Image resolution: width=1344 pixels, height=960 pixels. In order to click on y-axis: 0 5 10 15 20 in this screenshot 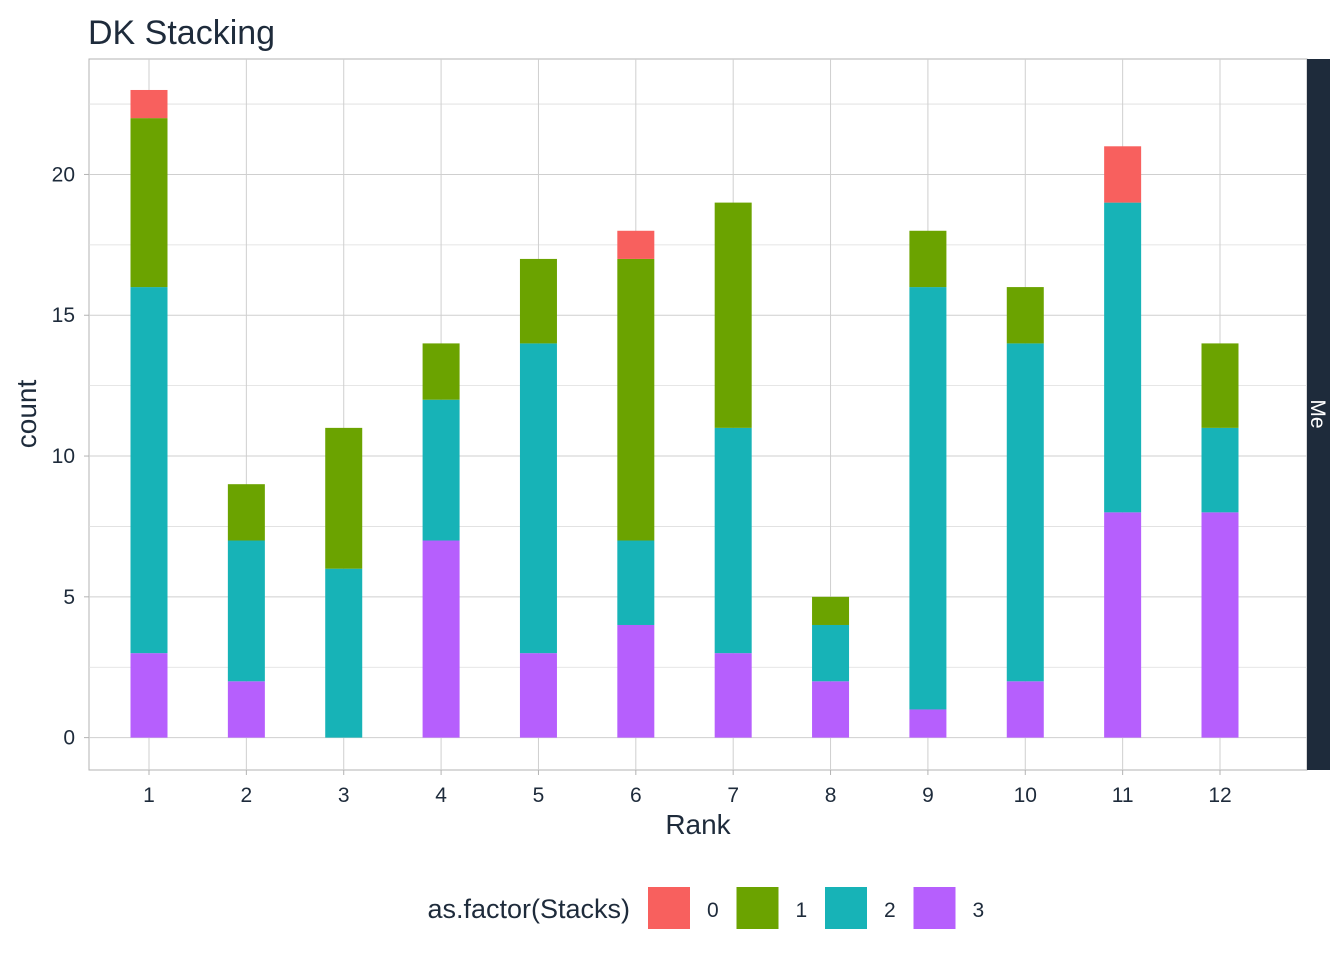, I will do `click(70, 456)`.